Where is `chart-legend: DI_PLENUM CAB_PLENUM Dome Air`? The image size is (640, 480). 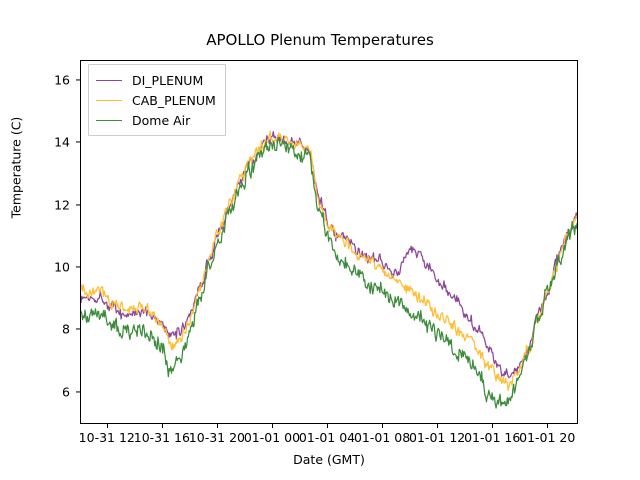 chart-legend: DI_PLENUM CAB_PLENUM Dome Air is located at coordinates (157, 100).